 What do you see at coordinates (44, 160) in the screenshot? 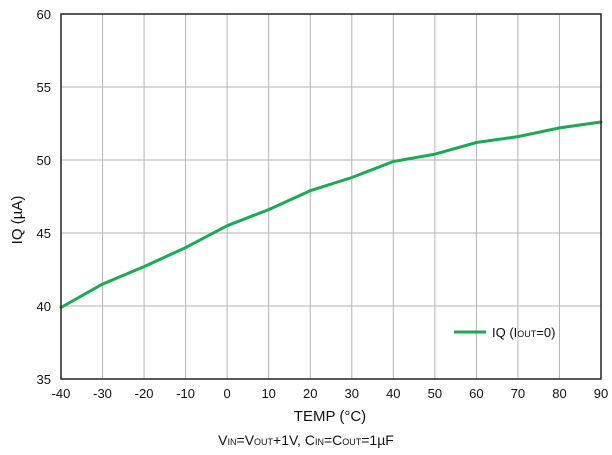
I see `y-tick-label: 50` at bounding box center [44, 160].